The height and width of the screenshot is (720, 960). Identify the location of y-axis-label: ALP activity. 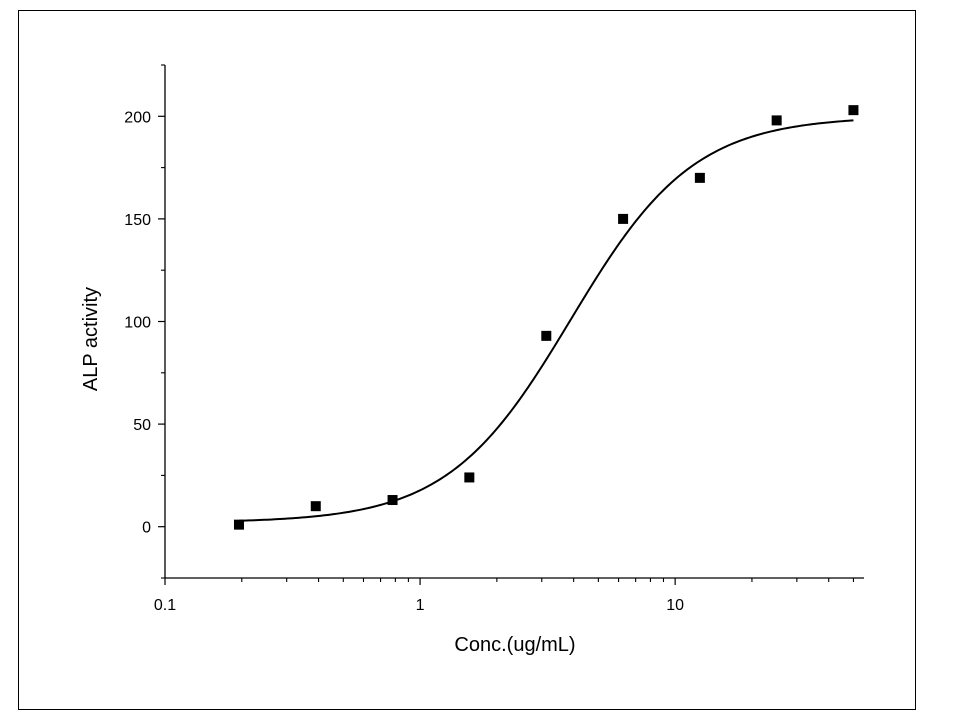
(91, 339).